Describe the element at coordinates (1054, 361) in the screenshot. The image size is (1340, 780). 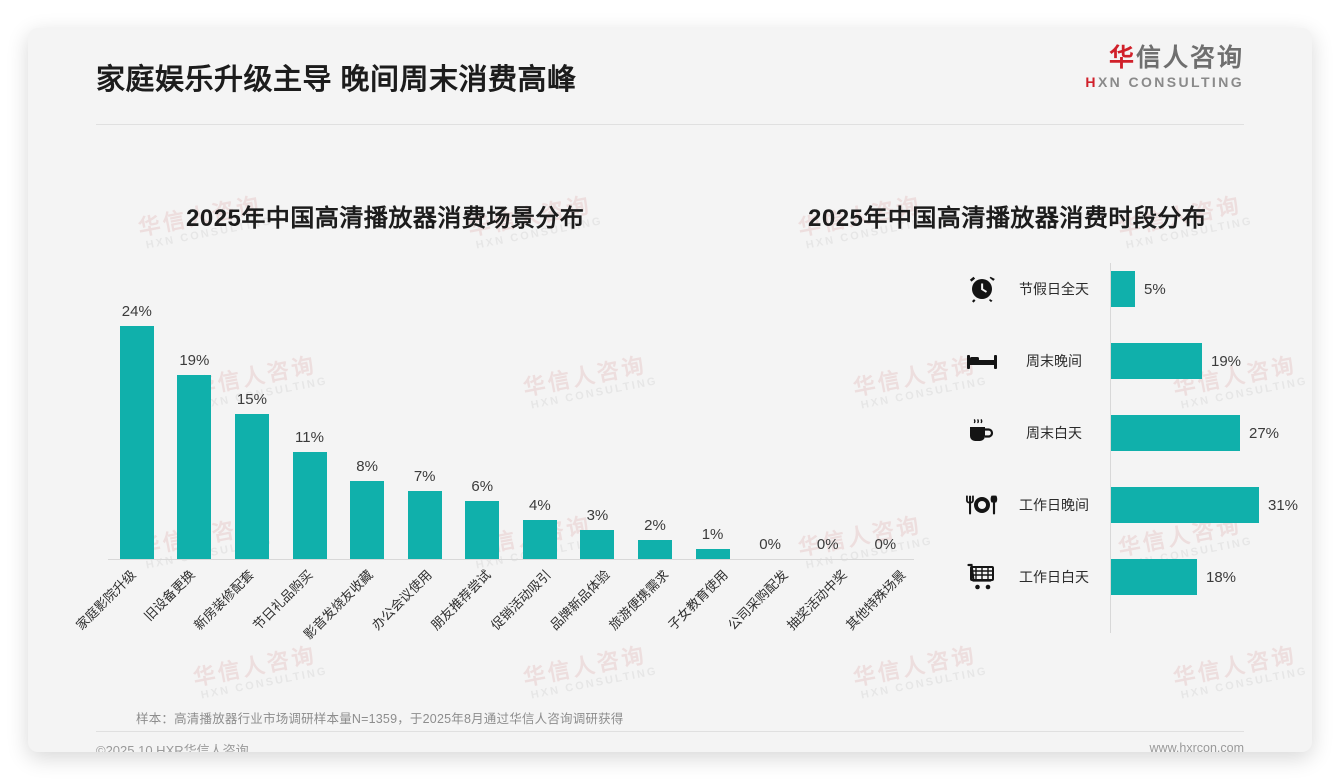
I see `timeslot-category-label: 周末晚间` at that location.